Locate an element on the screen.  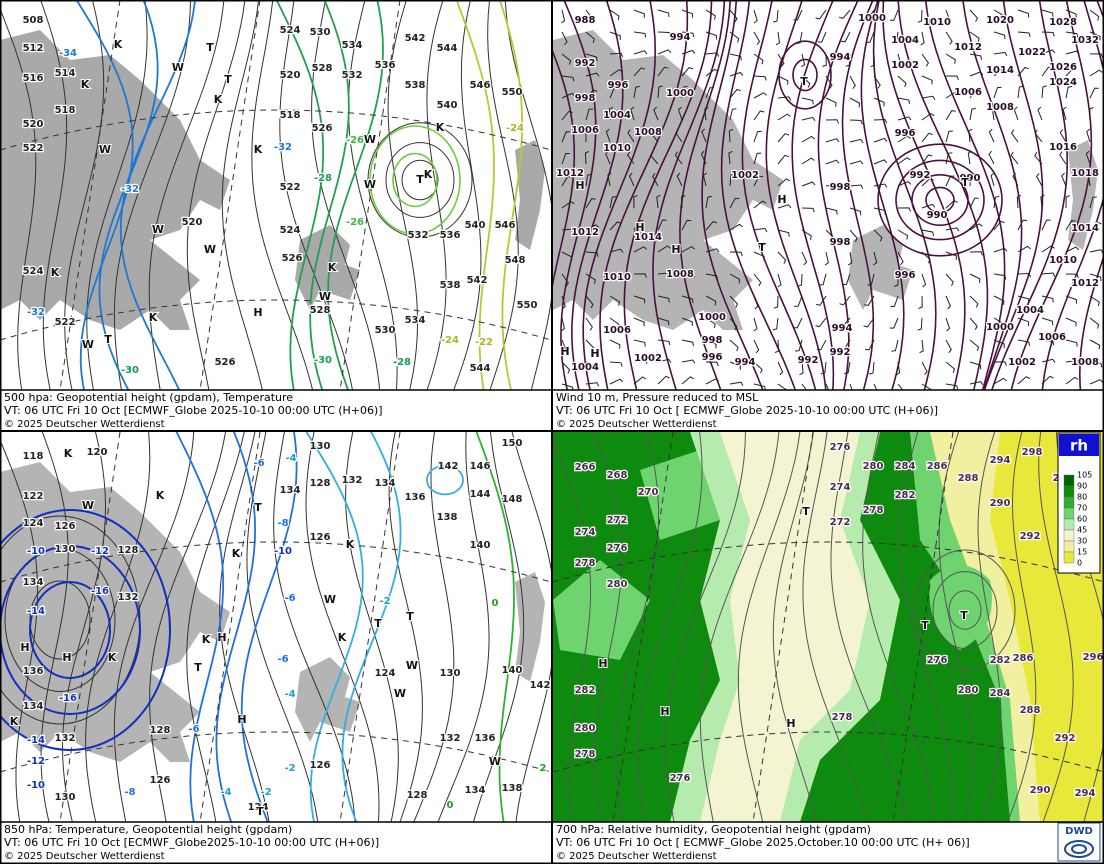
contour-label: 524 is located at coordinates (290, 30).